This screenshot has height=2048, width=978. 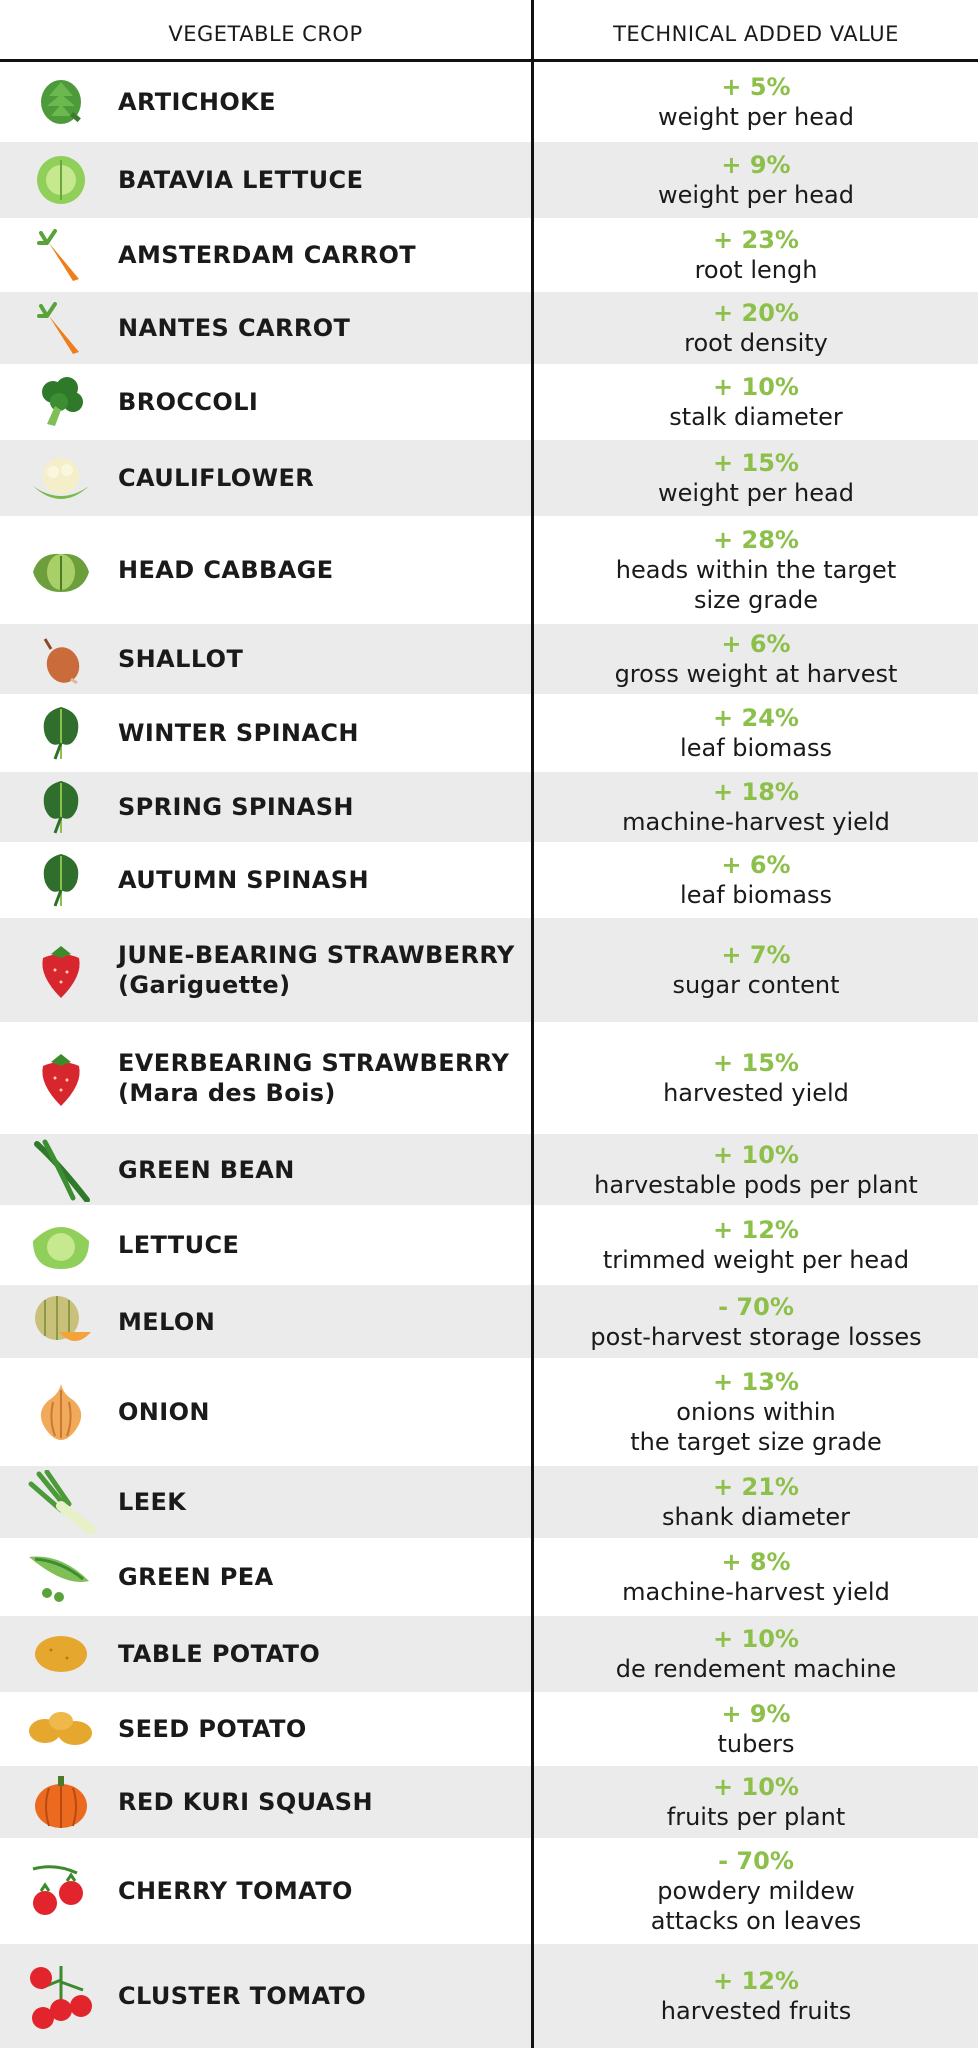 I want to click on value-percent: + 20%, so click(x=756, y=313).